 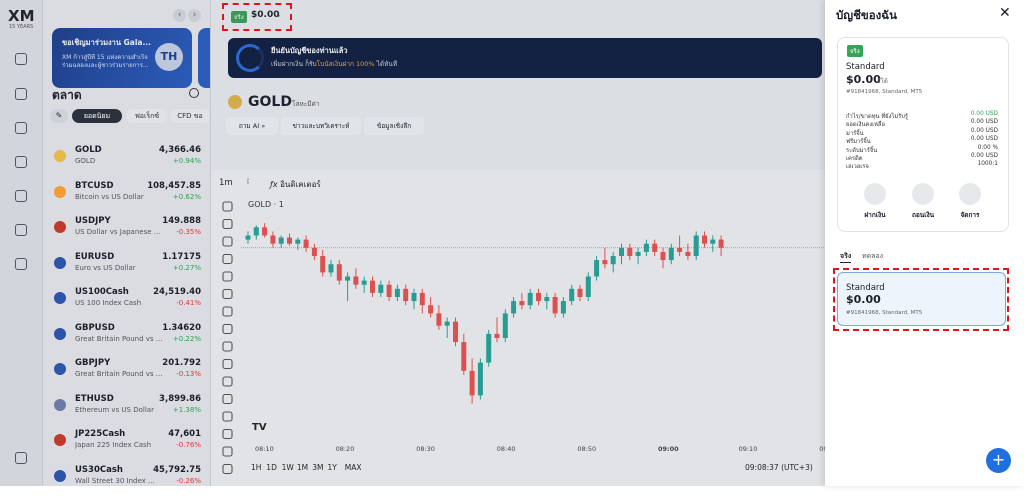 I want to click on change: -0.76%, so click(x=188, y=445).